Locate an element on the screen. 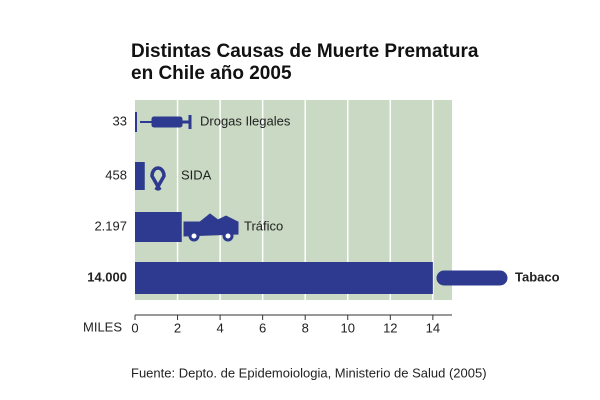 This screenshot has width=600, height=400. x-tick-label: 2 is located at coordinates (177, 327).